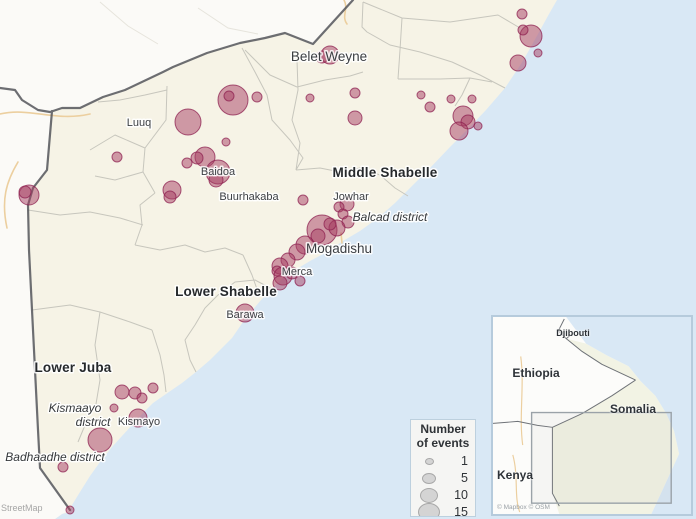 The height and width of the screenshot is (519, 696). I want to click on map-label-barawa: Barawa, so click(245, 315).